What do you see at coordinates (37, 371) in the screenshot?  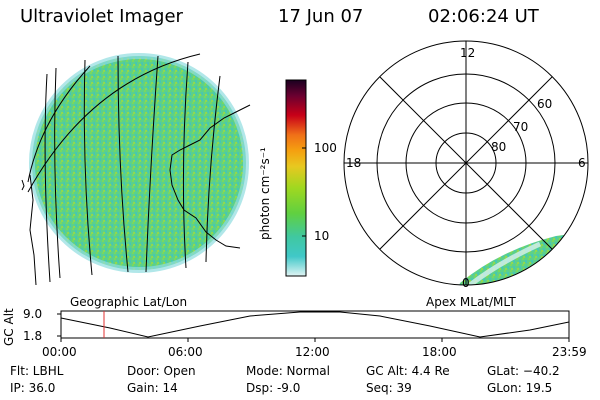 I see `filter-readout: Flt: LBHL` at bounding box center [37, 371].